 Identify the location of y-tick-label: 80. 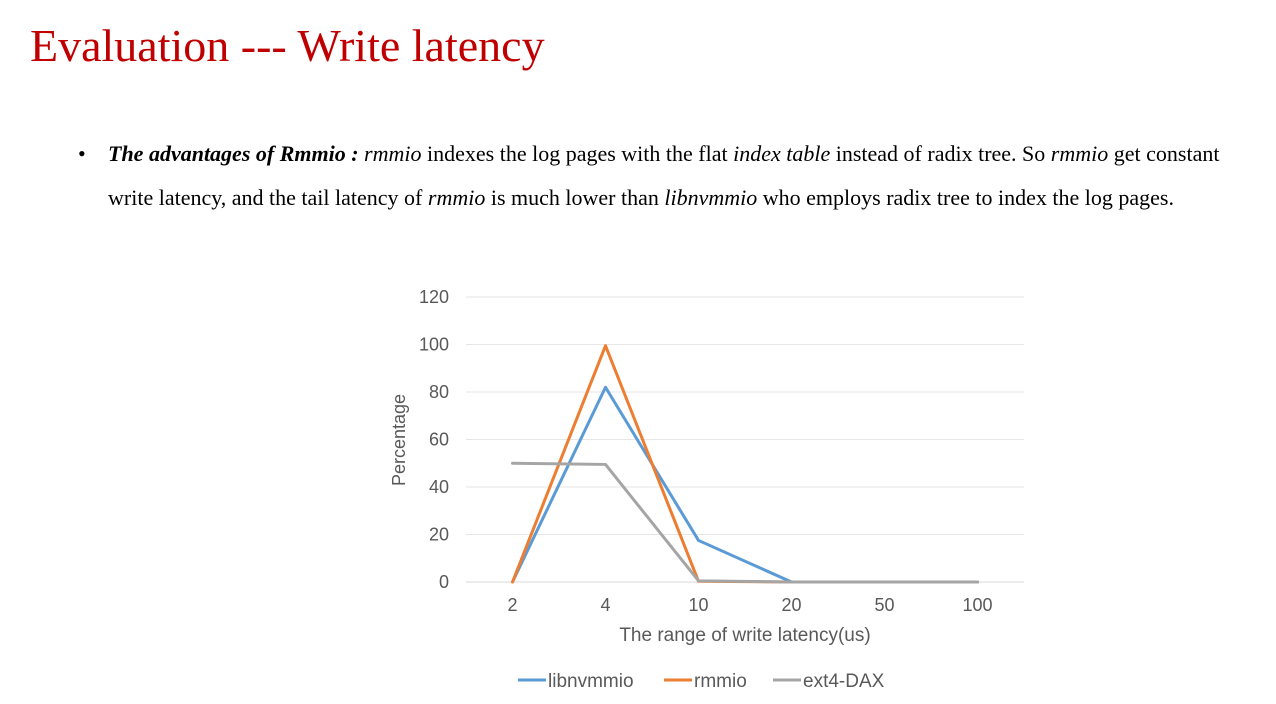
(439, 392).